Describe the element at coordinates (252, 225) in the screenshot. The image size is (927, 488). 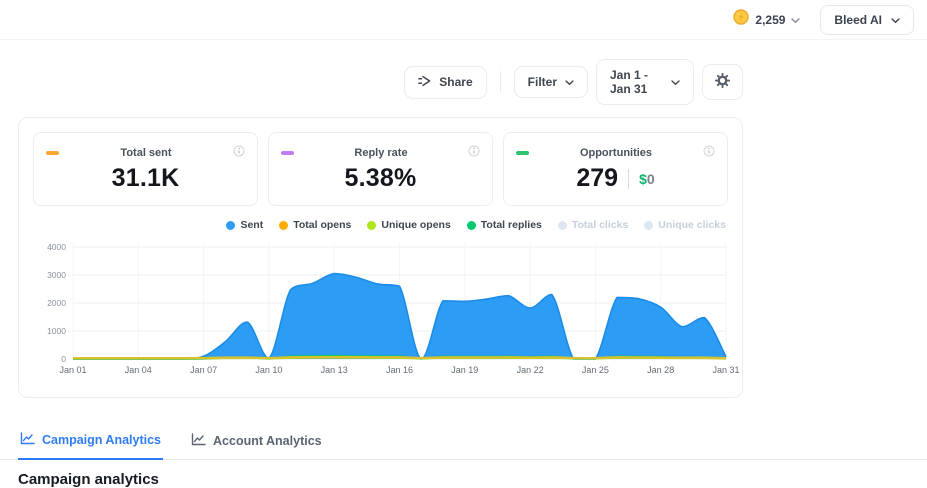
I see `legend-label: Sent` at that location.